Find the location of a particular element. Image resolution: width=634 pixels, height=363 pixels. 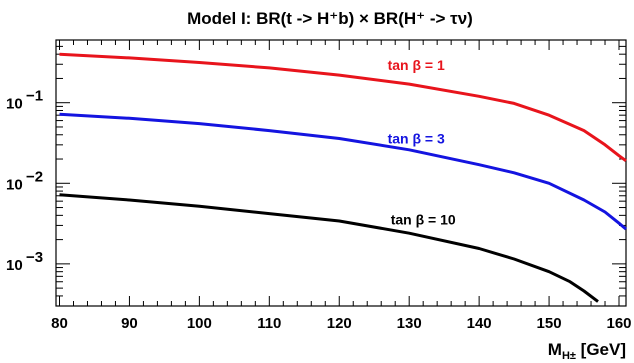

x-tick-label: 90 is located at coordinates (129, 323).